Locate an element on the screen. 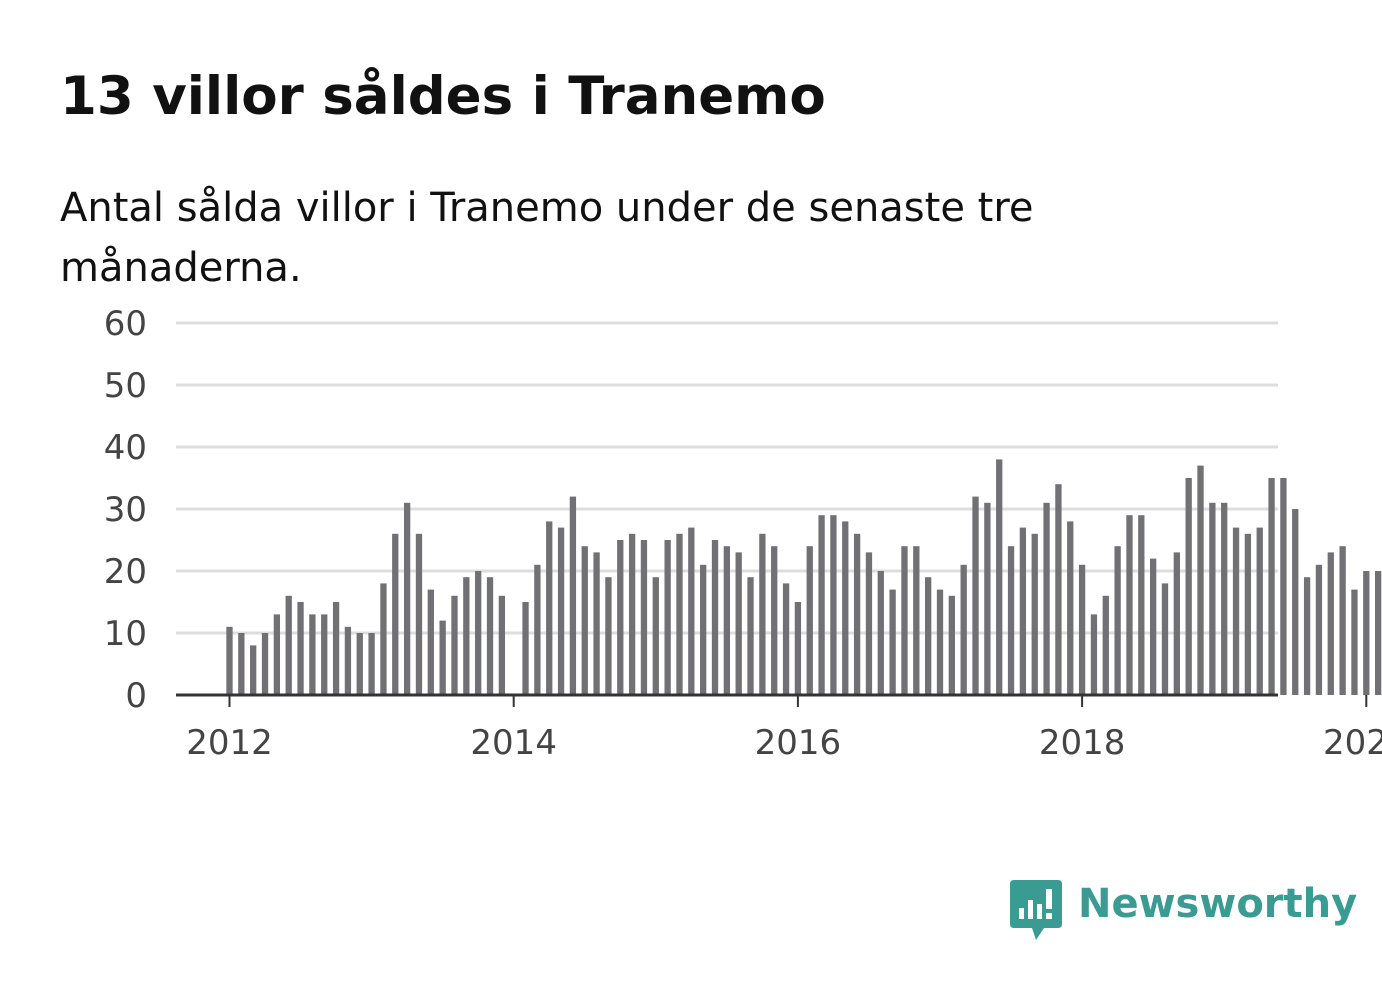  y-tick-label: 20 is located at coordinates (125, 572).